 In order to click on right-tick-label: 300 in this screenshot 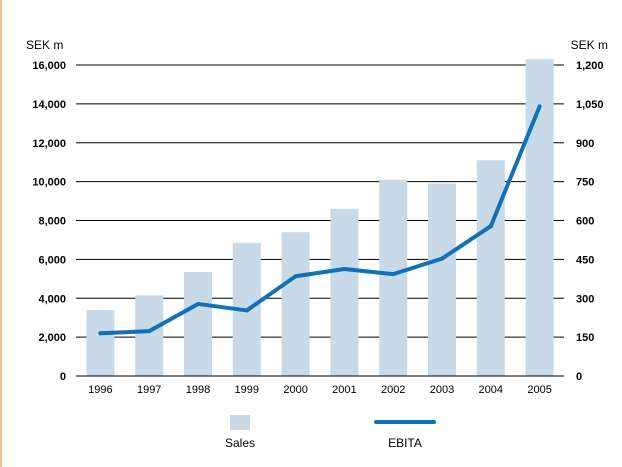, I will do `click(585, 299)`.